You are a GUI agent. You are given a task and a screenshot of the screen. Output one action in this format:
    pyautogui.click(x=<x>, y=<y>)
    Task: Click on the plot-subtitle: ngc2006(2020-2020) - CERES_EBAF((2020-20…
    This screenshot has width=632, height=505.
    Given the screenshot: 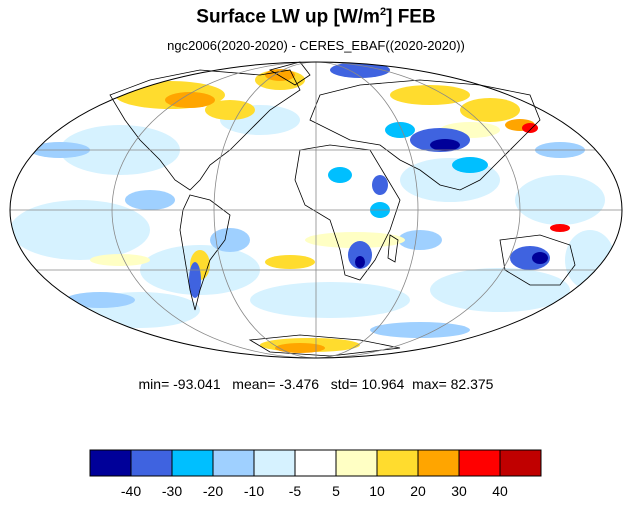 What is the action you would take?
    pyautogui.click(x=316, y=45)
    